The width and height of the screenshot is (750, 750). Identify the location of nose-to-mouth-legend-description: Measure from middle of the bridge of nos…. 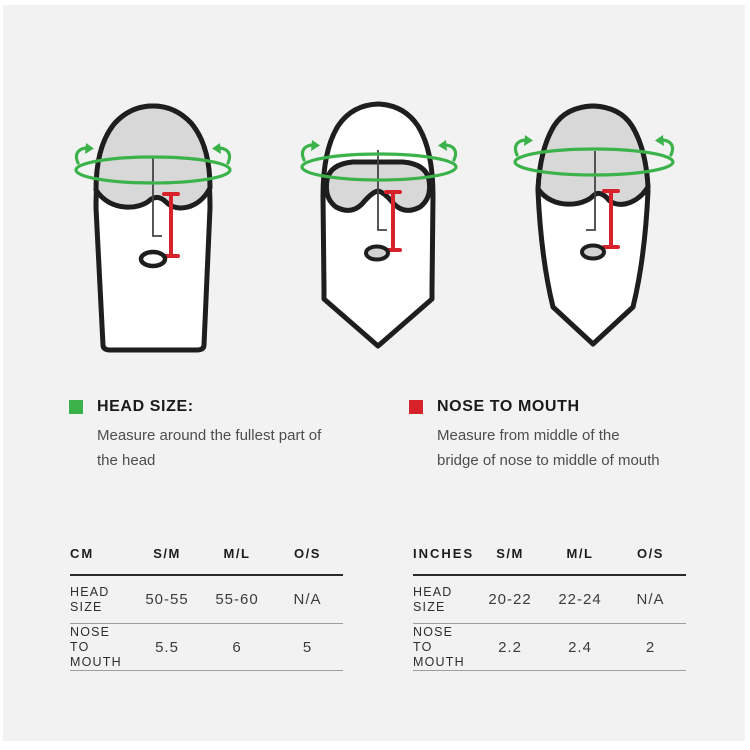
(548, 448).